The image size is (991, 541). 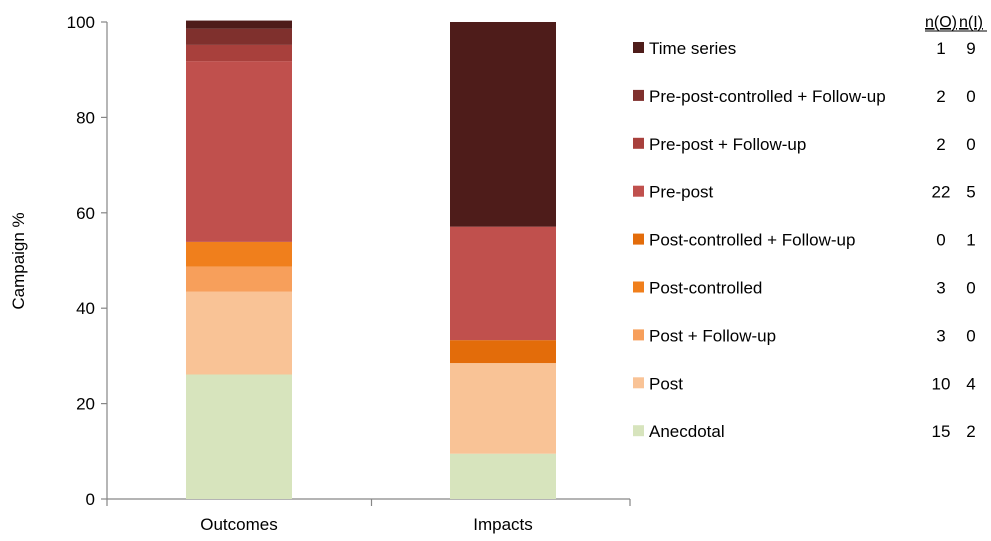 What do you see at coordinates (970, 192) in the screenshot?
I see `impact-count: 5` at bounding box center [970, 192].